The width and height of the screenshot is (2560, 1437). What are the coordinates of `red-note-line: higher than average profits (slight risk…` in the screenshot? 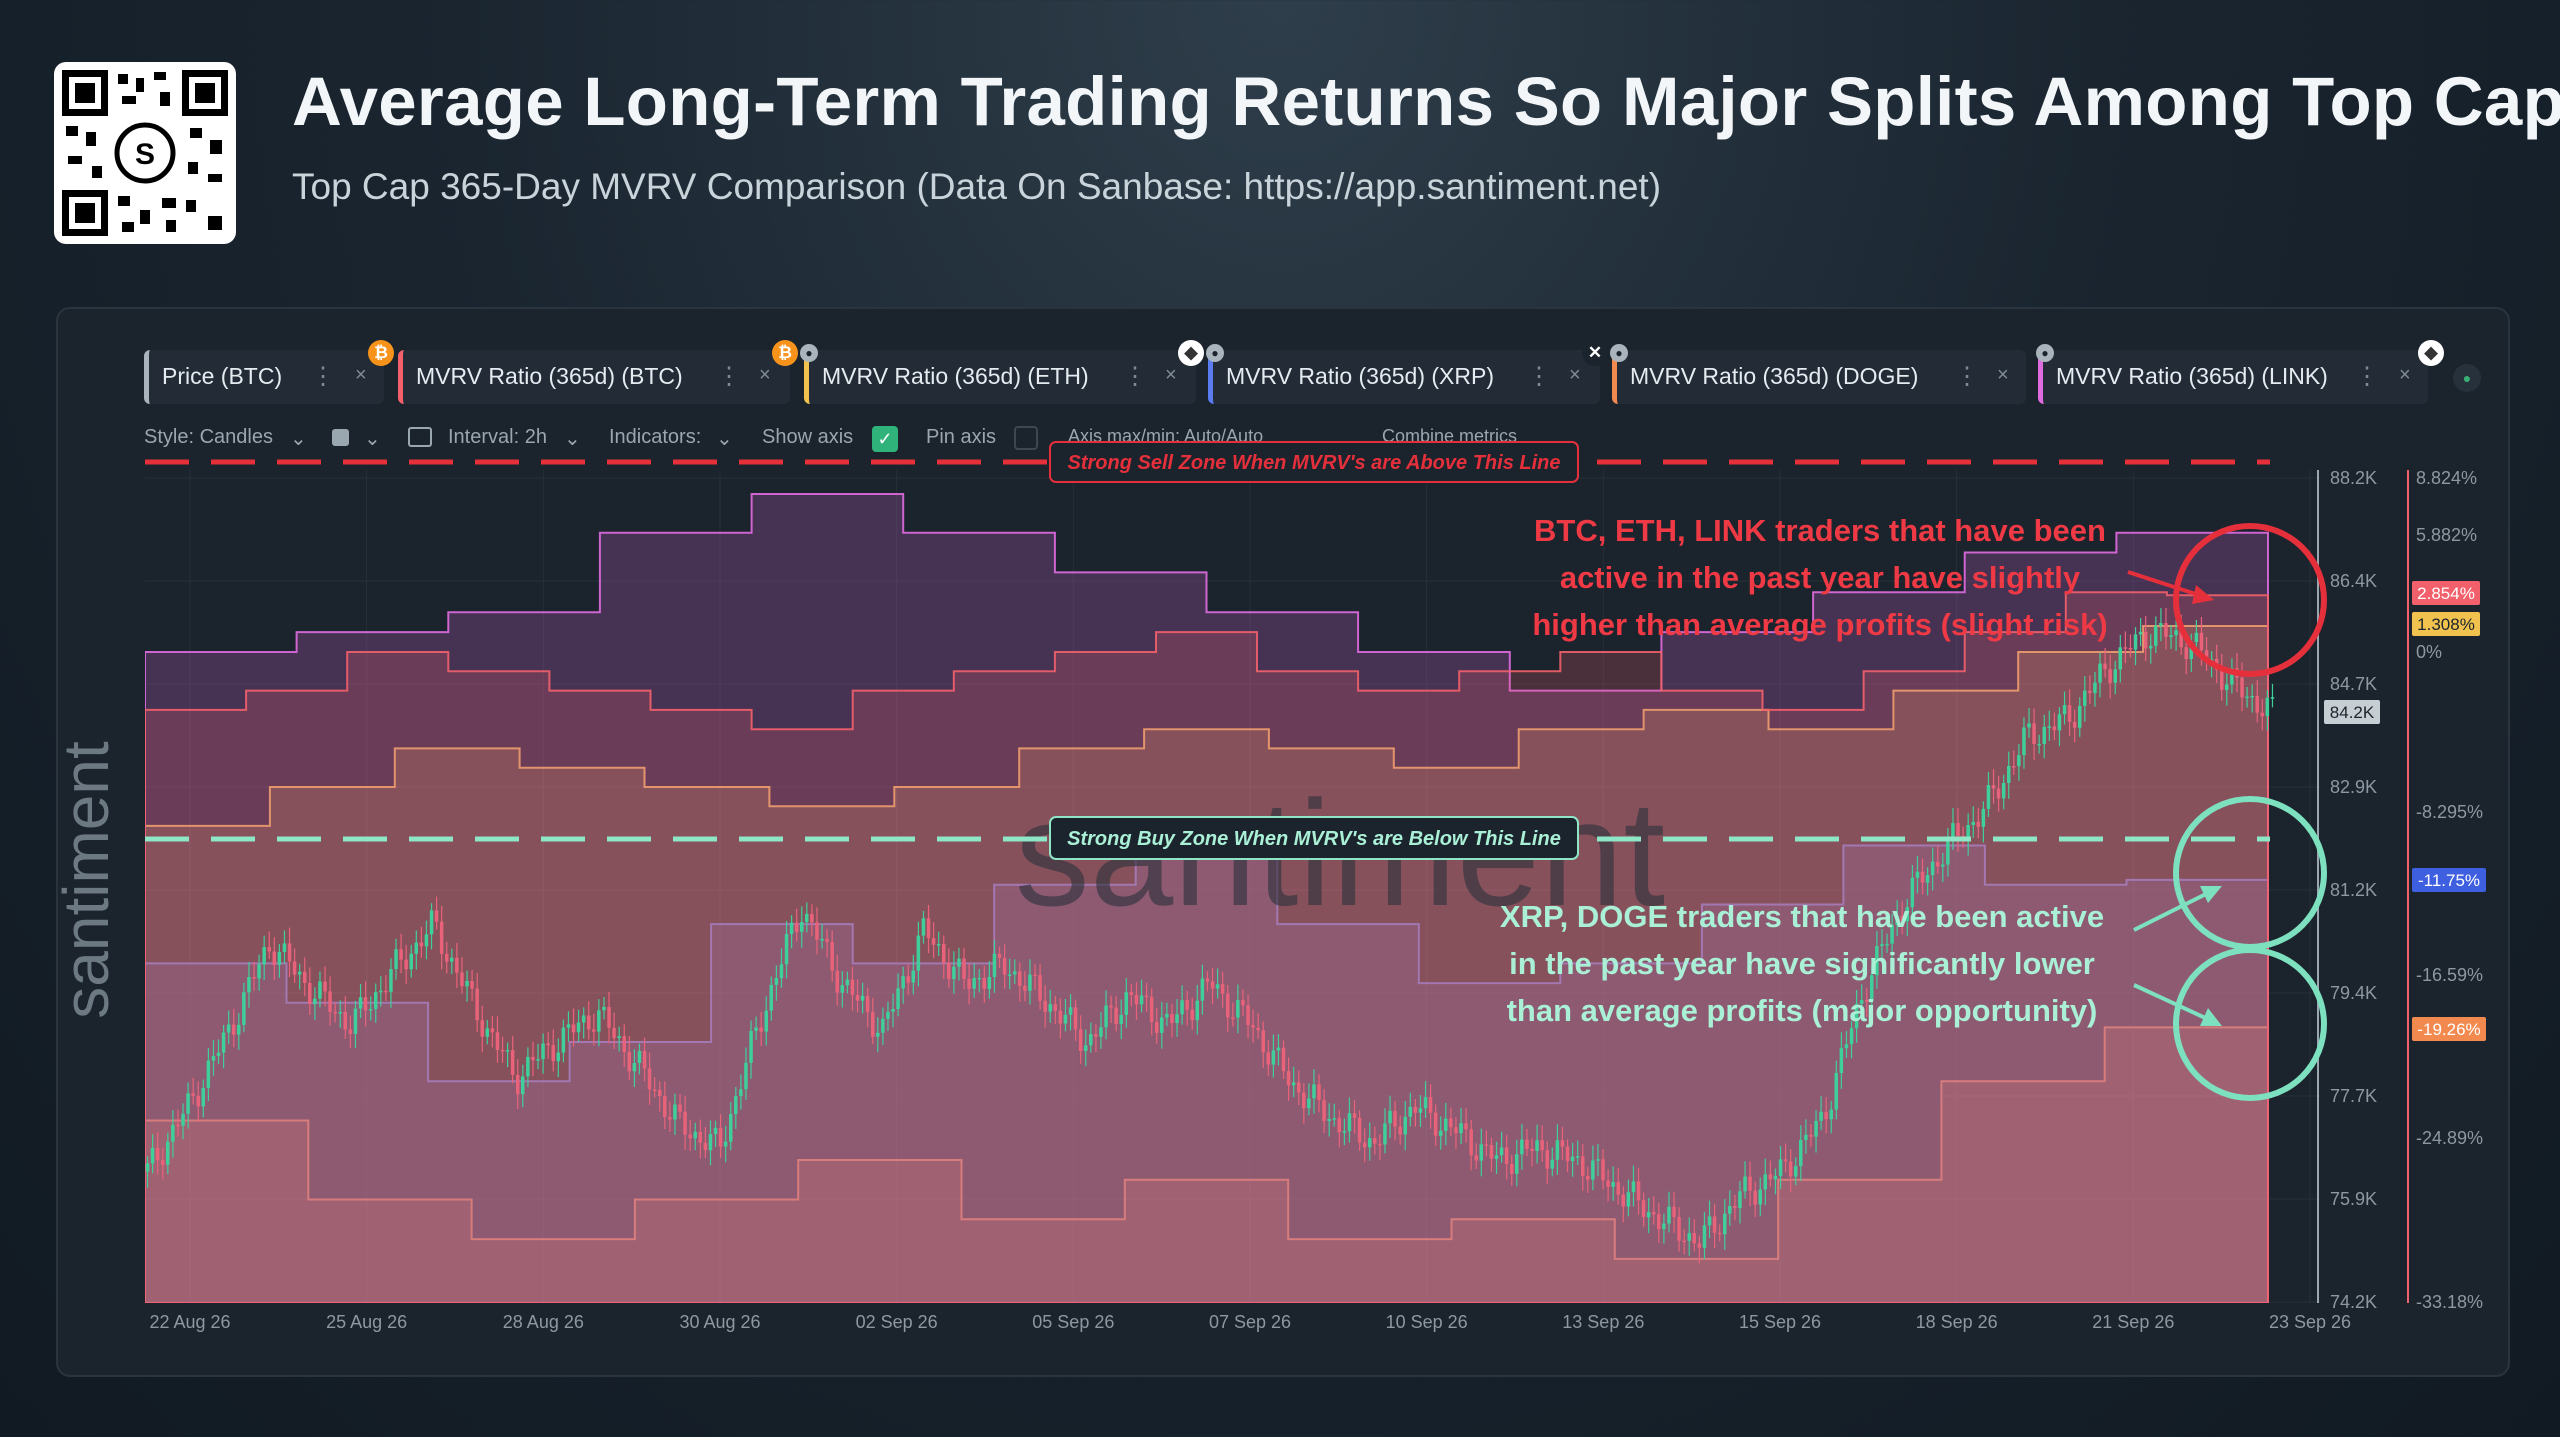 It's located at (1819, 624).